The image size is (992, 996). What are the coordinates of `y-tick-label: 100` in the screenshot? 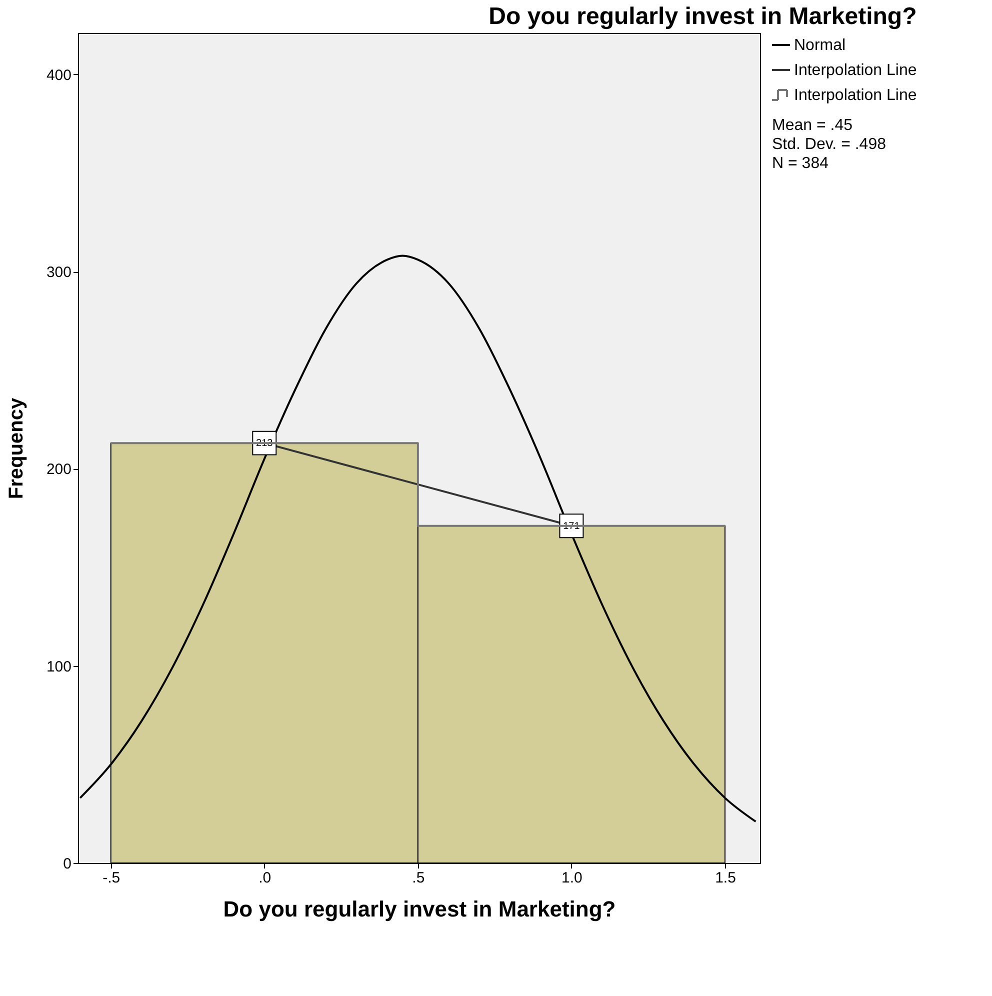 It's located at (59, 667).